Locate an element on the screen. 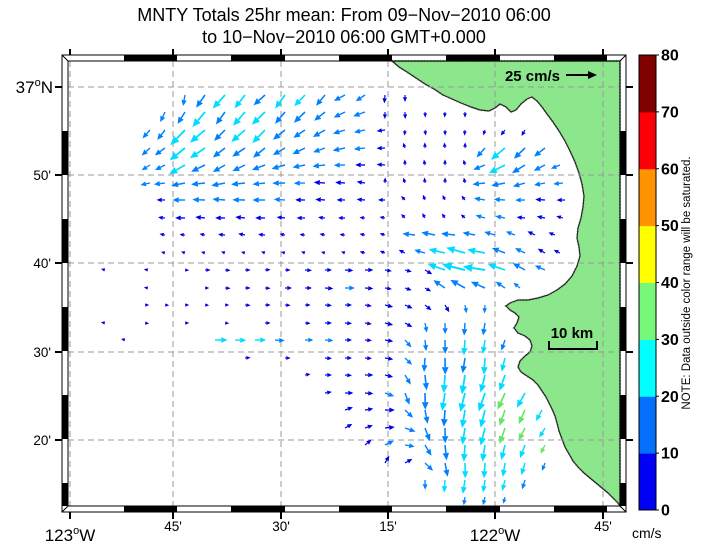 This screenshot has width=703, height=548. colorbar-tick-label: 20 is located at coordinates (670, 397).